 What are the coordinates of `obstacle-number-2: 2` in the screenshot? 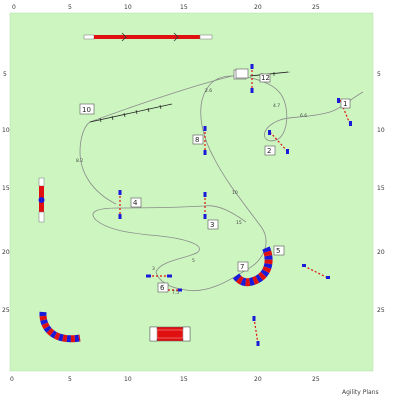 It's located at (270, 150).